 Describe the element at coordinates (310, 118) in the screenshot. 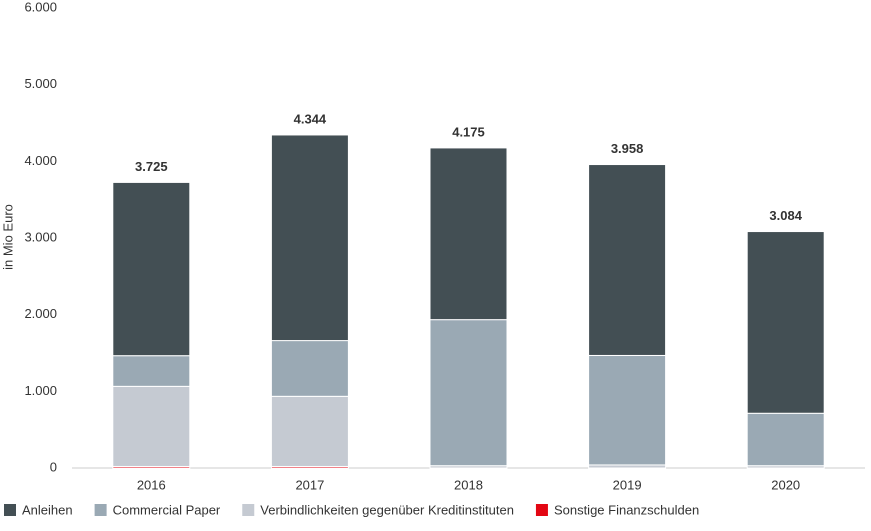

I see `total-label: 4.344` at that location.